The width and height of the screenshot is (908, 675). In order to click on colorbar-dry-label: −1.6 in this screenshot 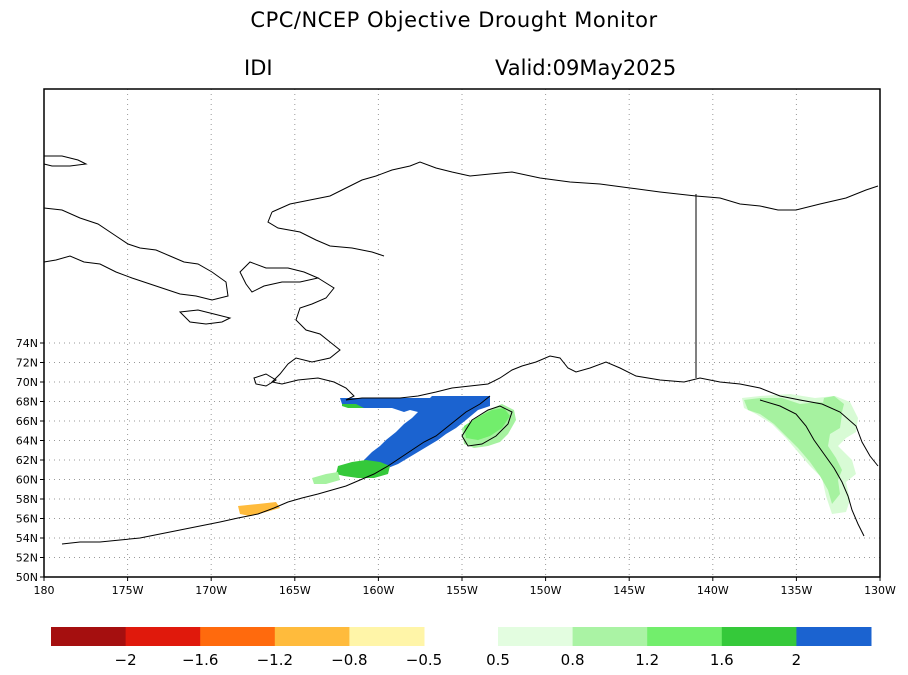, I will do `click(200, 660)`.